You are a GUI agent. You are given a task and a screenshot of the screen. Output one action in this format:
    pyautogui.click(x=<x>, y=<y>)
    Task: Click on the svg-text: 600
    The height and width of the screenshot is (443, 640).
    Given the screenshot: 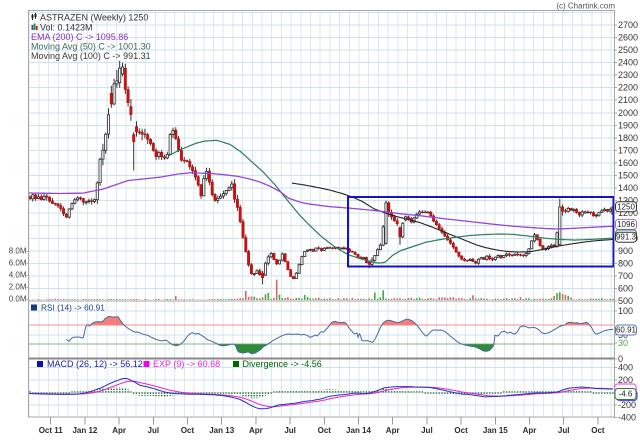 What is the action you would take?
    pyautogui.click(x=625, y=289)
    